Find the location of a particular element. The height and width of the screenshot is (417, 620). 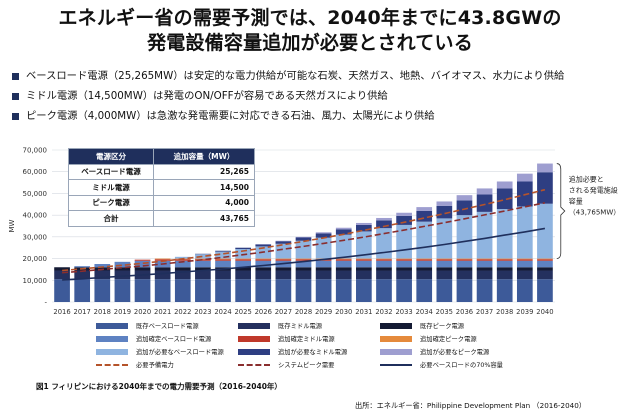

x-tick-label: 2030 is located at coordinates (343, 312).